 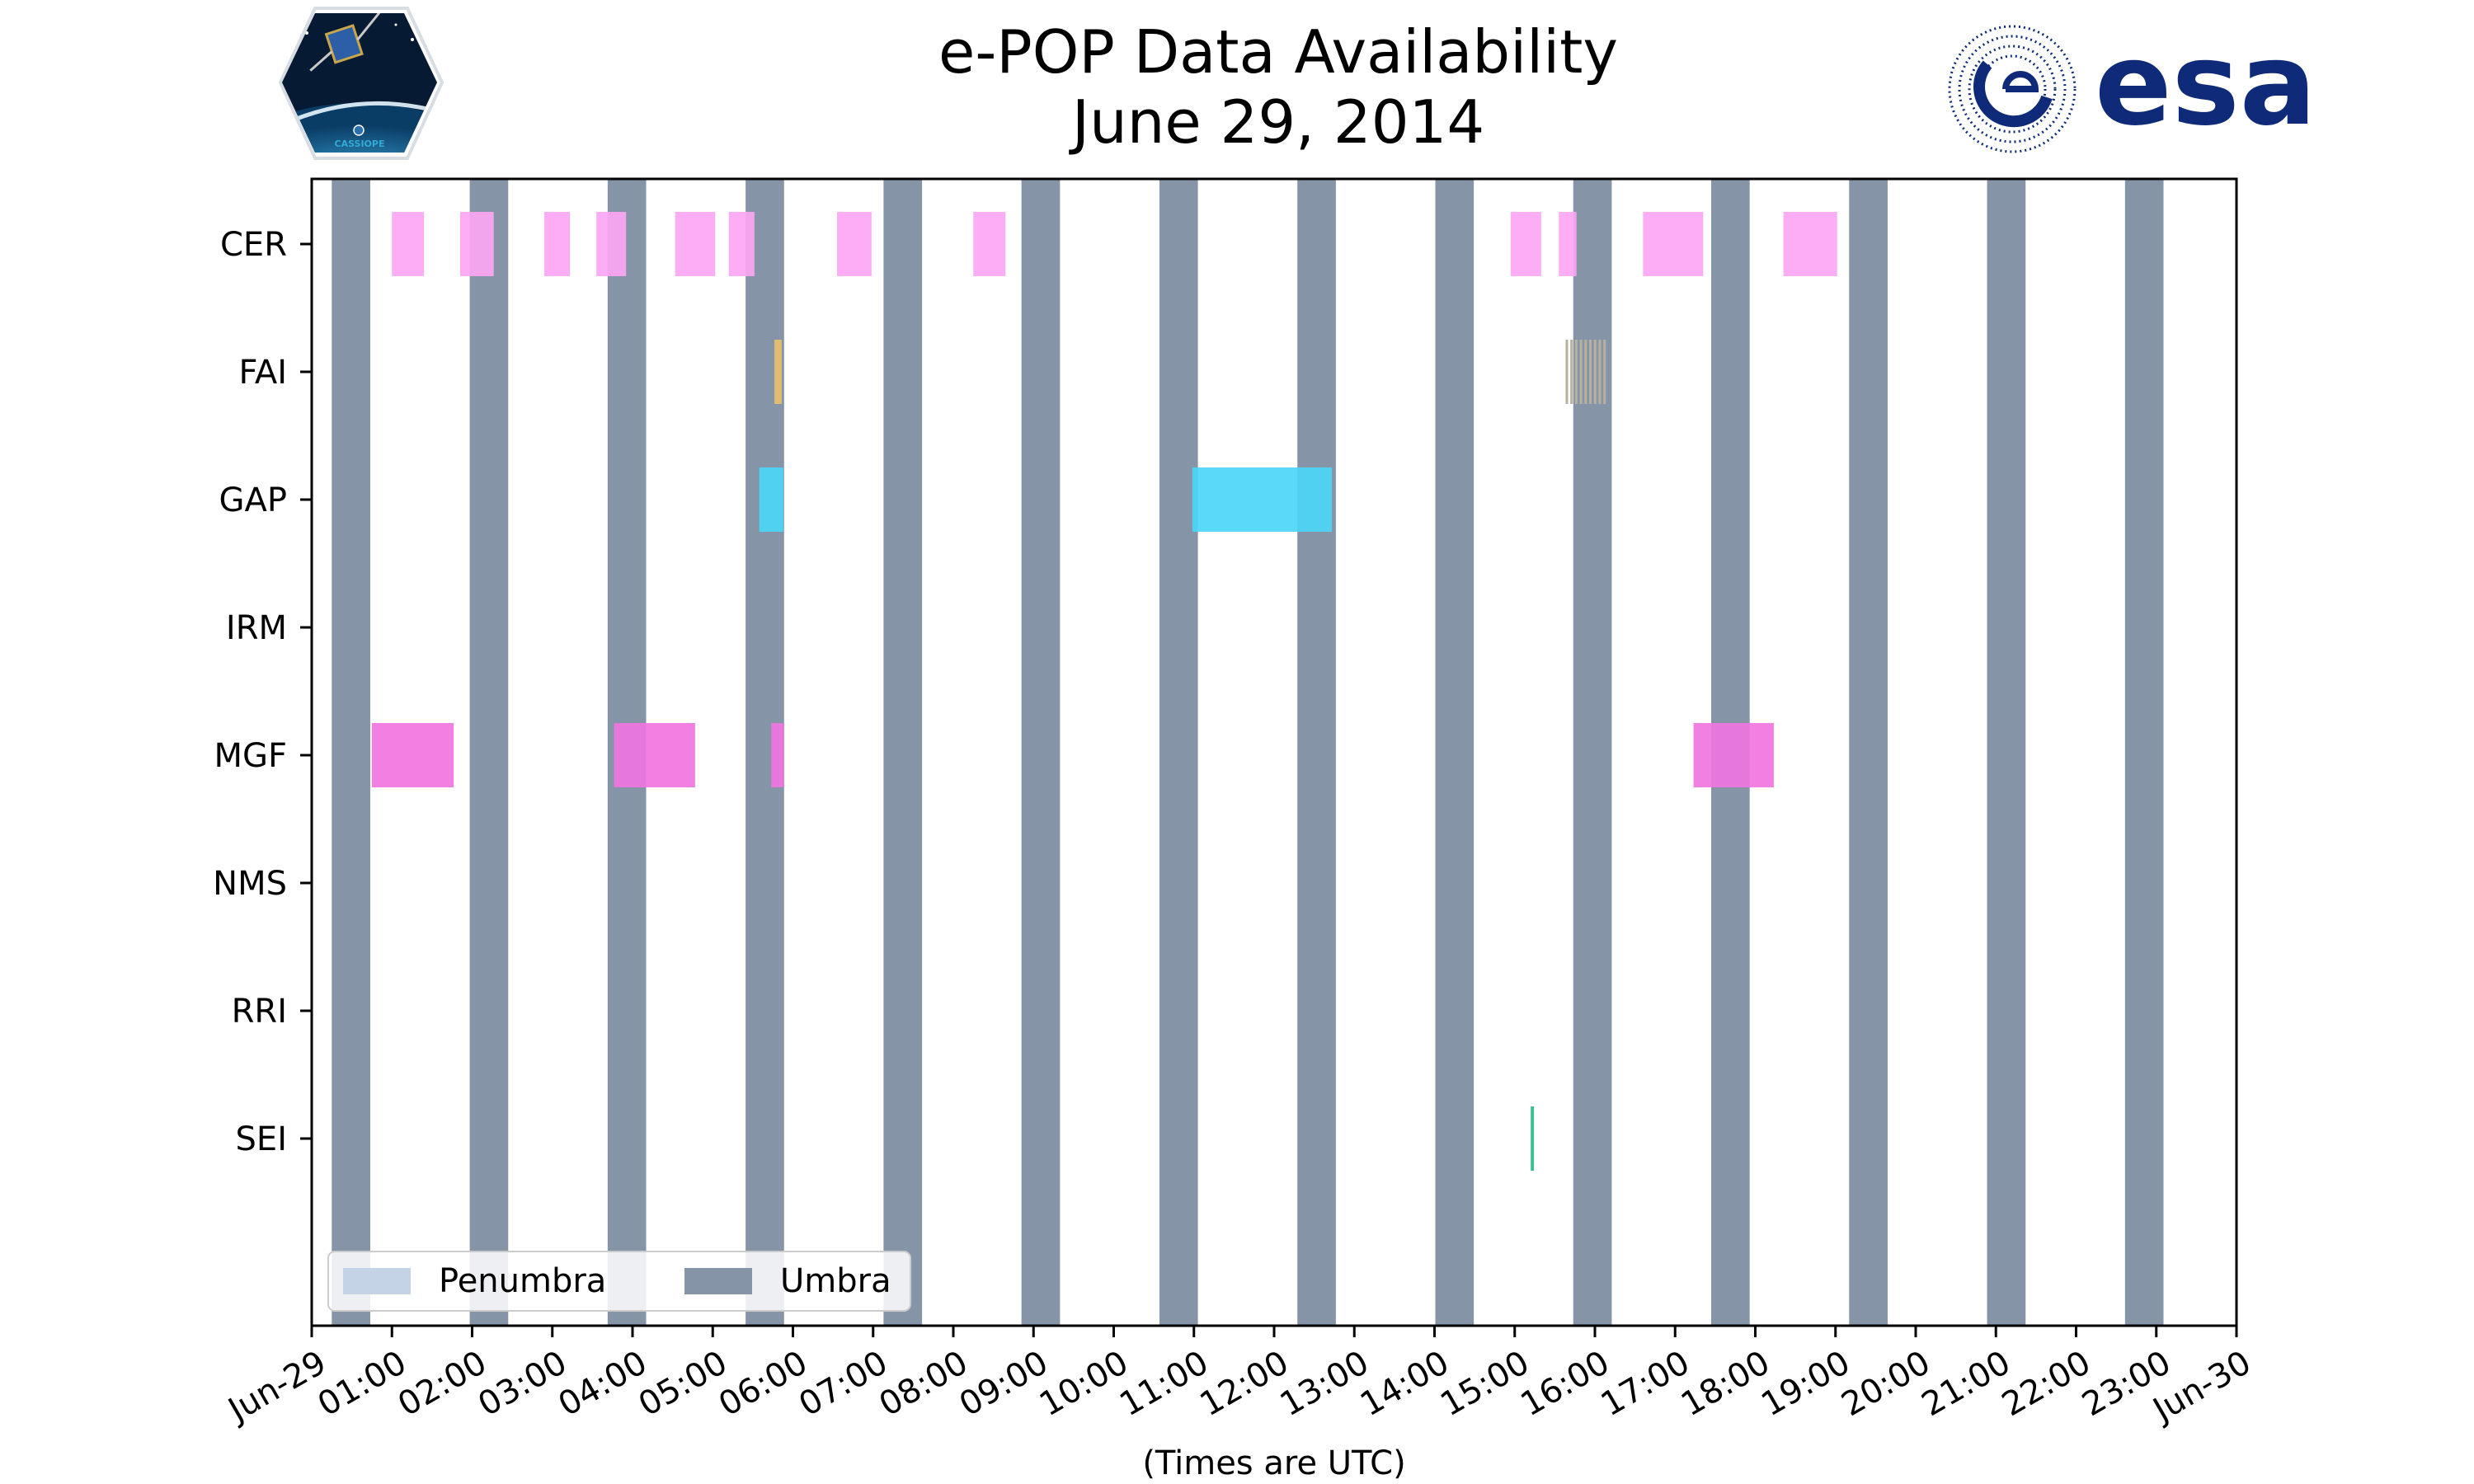 What do you see at coordinates (250, 884) in the screenshot?
I see `y-tick-label-nms: NMS` at bounding box center [250, 884].